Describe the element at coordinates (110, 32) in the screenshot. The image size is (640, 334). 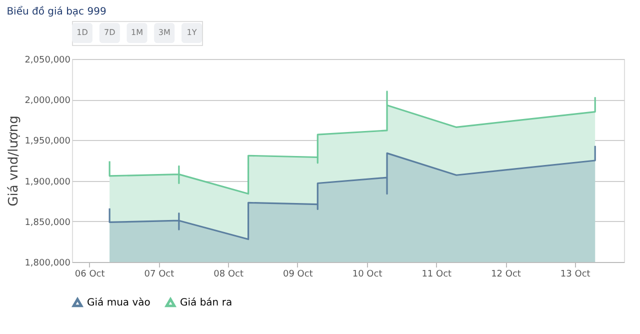
I see `text: 7D` at that location.